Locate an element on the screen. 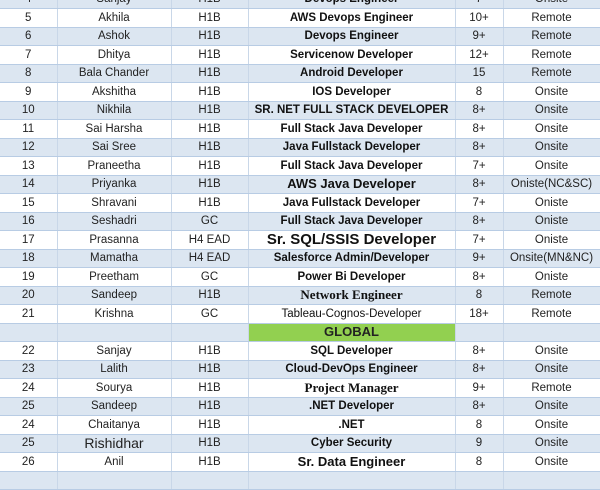 This screenshot has height=490, width=600. table-row: 24 Sourya H1B Project Manager 9+ Remote is located at coordinates (300, 388).